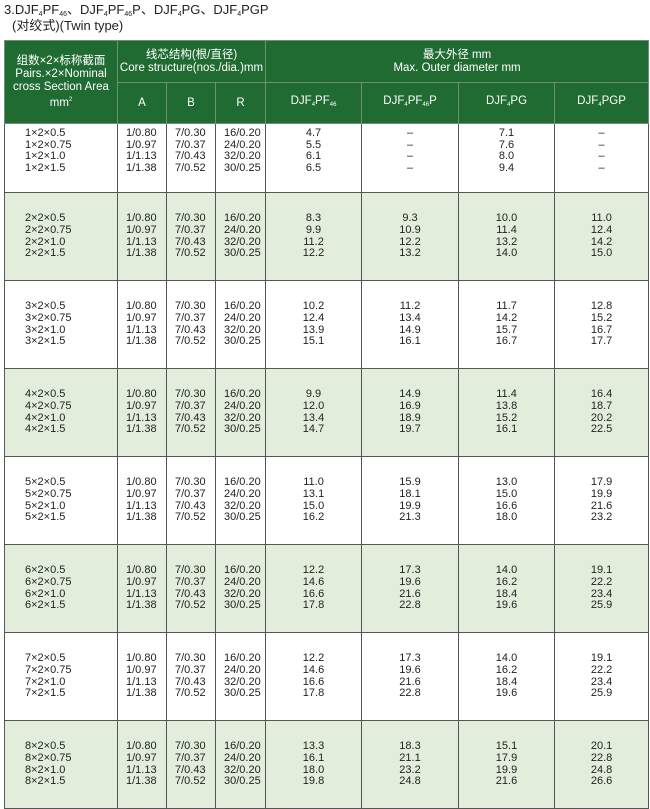 This screenshot has height=809, width=650. What do you see at coordinates (191, 236) in the screenshot?
I see `cell-b: 7/0.30 7/0.37 7/0.43 7/0.52` at bounding box center [191, 236].